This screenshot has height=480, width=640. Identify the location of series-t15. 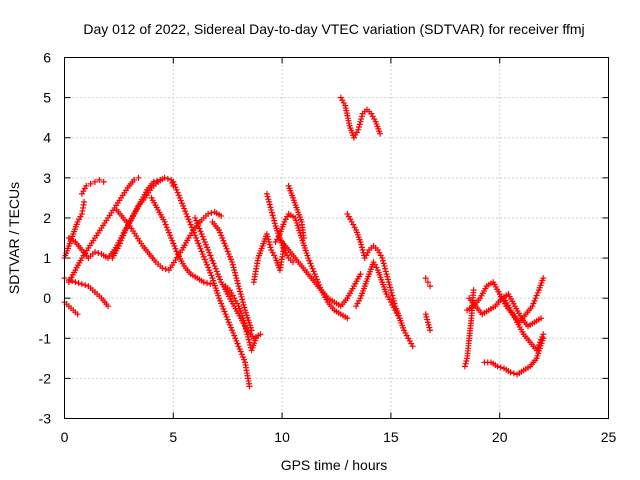
(279, 228).